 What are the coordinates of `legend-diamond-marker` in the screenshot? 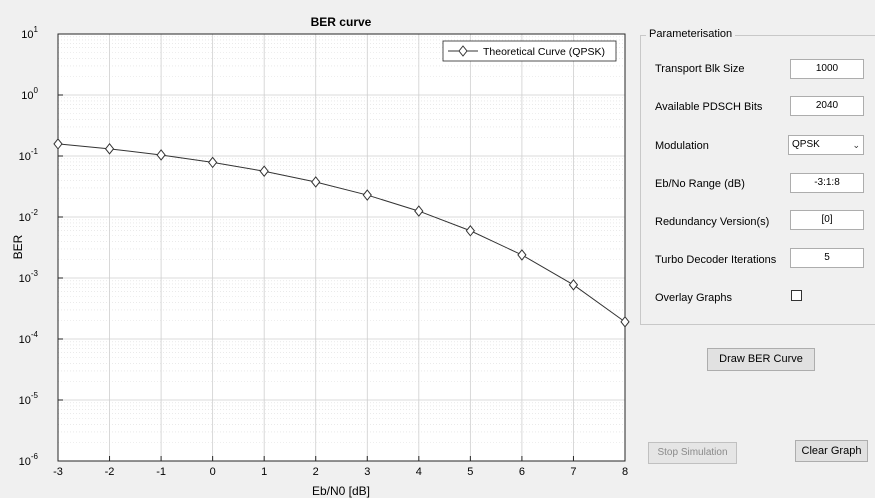 It's located at (463, 51).